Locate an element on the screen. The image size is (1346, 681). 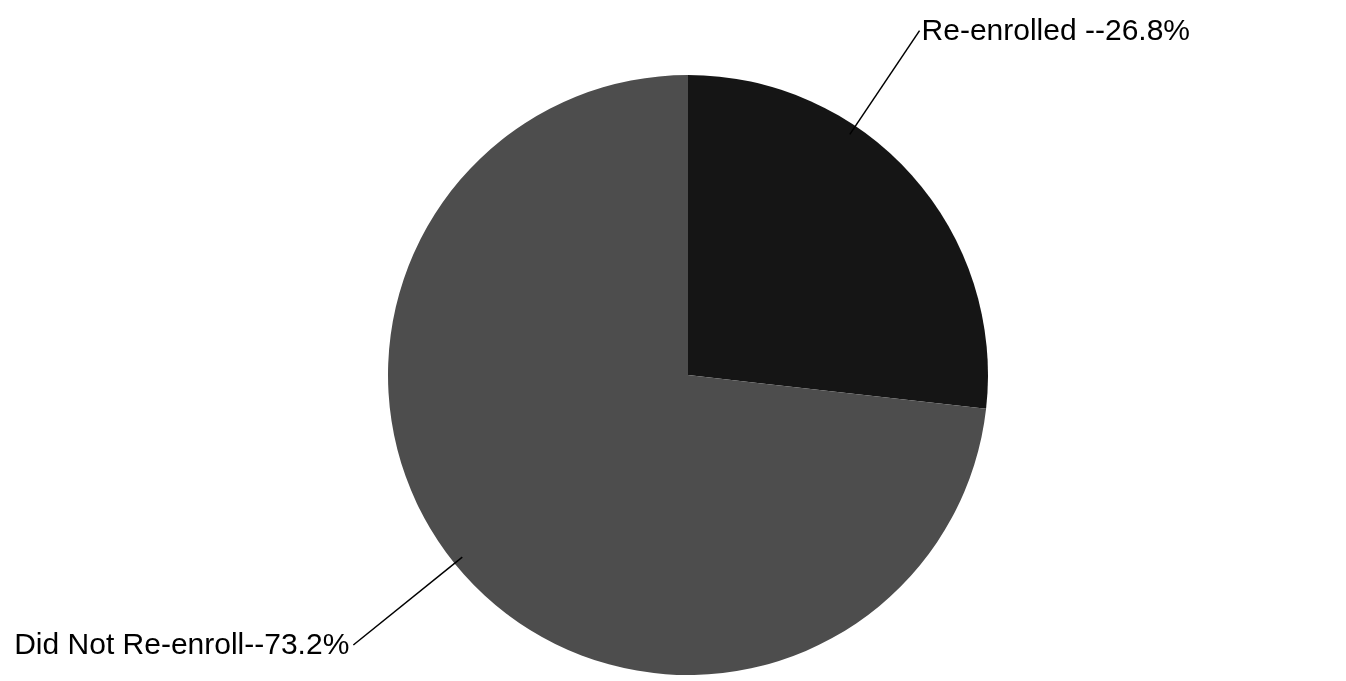
slice-label: Re-enrolled -- is located at coordinates (1013, 29).